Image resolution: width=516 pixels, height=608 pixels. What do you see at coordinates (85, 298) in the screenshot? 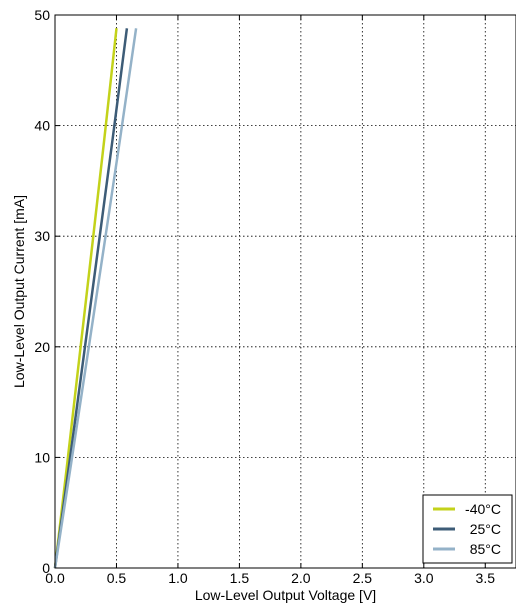
I see `series-line--40c` at bounding box center [85, 298].